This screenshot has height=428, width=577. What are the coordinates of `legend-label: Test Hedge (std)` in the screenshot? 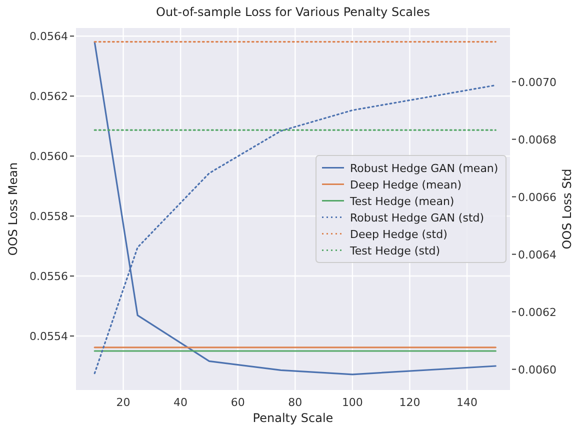 It's located at (394, 251).